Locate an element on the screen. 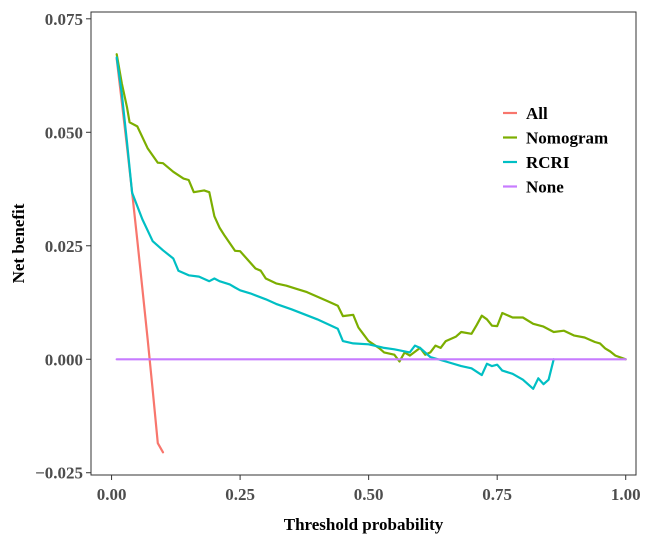 The height and width of the screenshot is (539, 645). legend: All Nomogram RCRI None is located at coordinates (555, 150).